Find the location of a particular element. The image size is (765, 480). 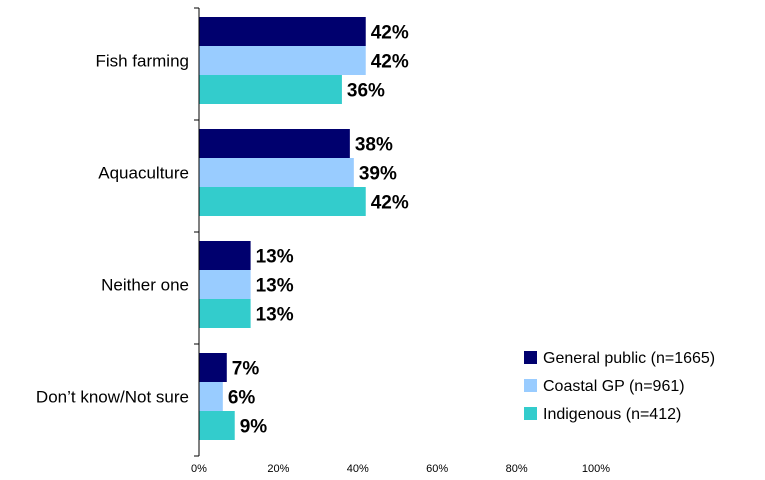

value-label-1-1: 42% is located at coordinates (390, 33).